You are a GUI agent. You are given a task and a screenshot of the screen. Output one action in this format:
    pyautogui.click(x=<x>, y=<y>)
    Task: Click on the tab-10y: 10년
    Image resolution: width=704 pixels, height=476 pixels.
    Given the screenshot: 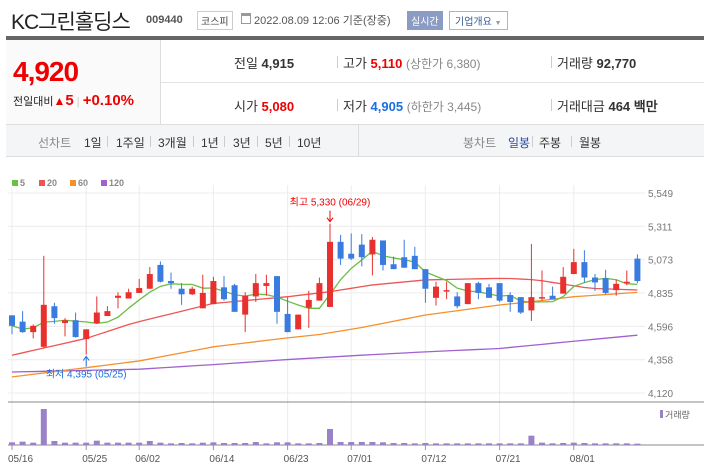 What is the action you would take?
    pyautogui.click(x=309, y=143)
    